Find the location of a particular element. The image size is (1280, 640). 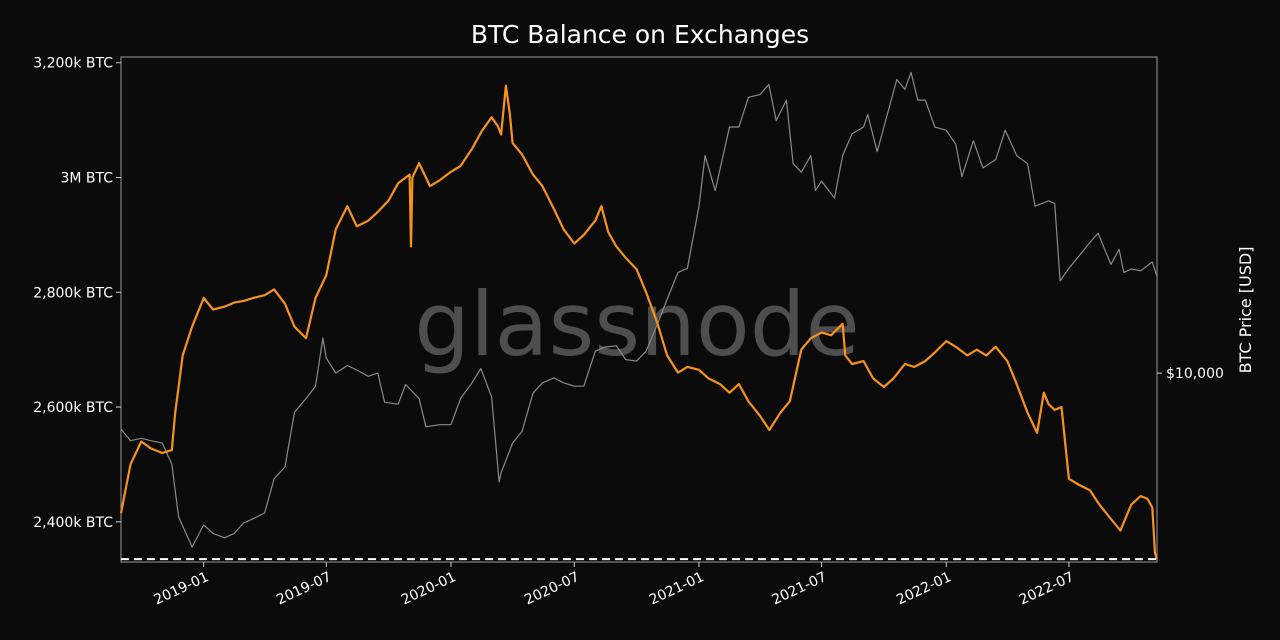

y-right-tick-label: $10,000 is located at coordinates (1195, 374).